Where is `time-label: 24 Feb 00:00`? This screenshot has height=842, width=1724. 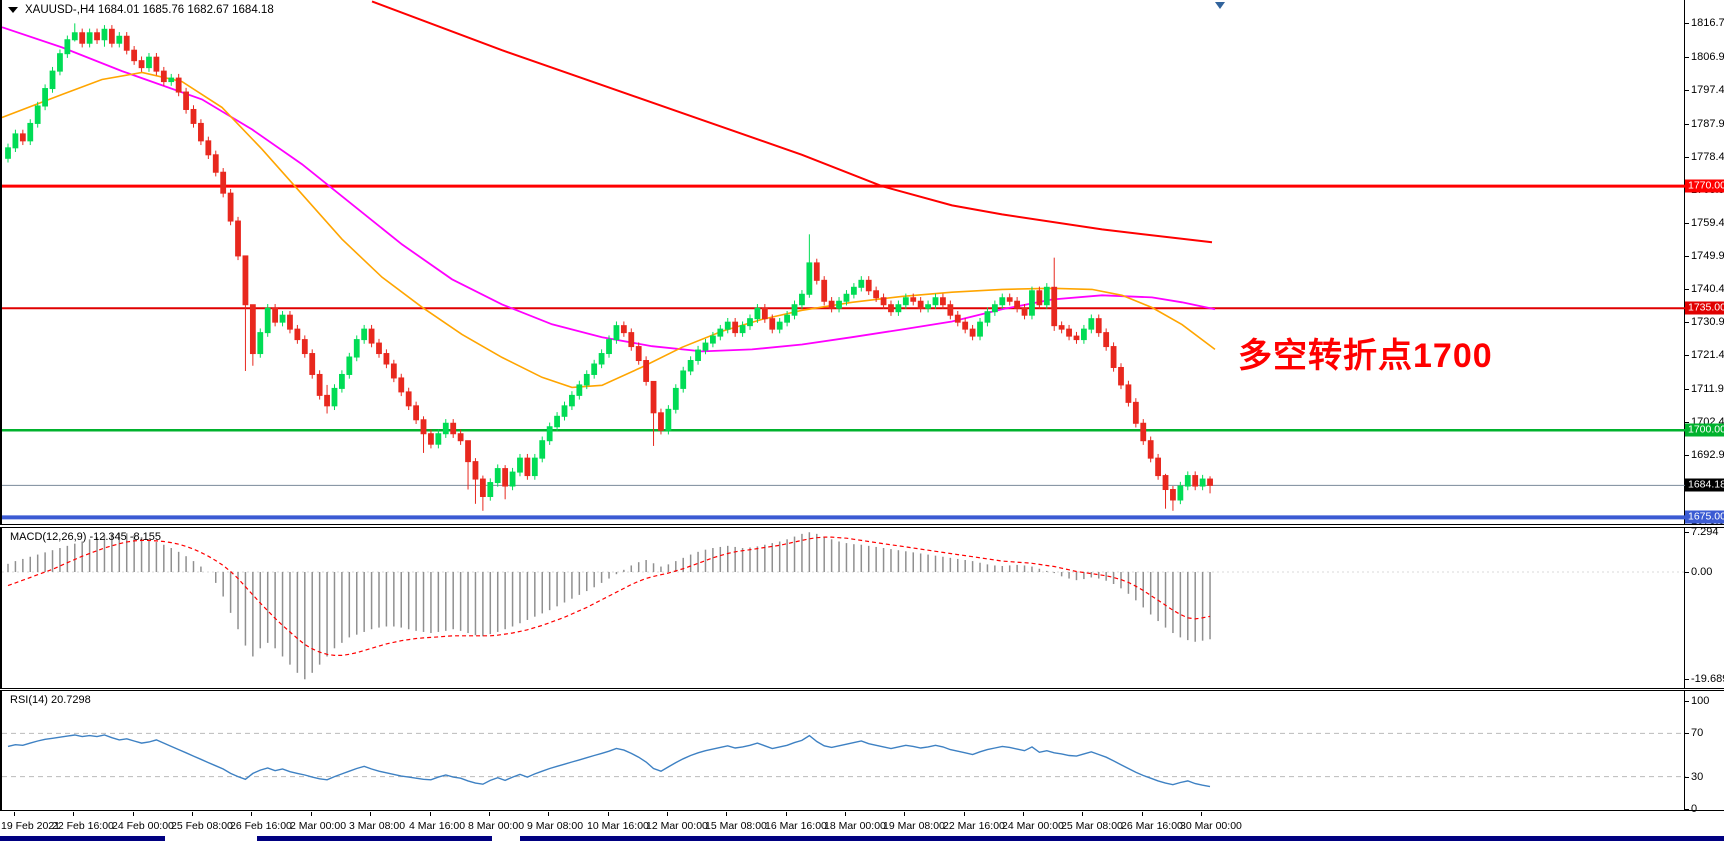
time-label: 24 Feb 00:00 is located at coordinates (143, 826).